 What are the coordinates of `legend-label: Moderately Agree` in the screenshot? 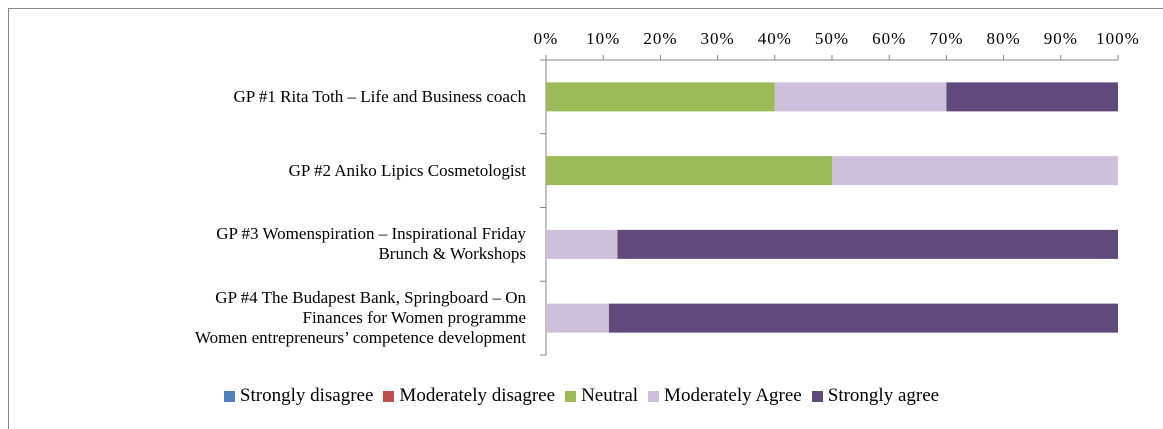 It's located at (733, 395).